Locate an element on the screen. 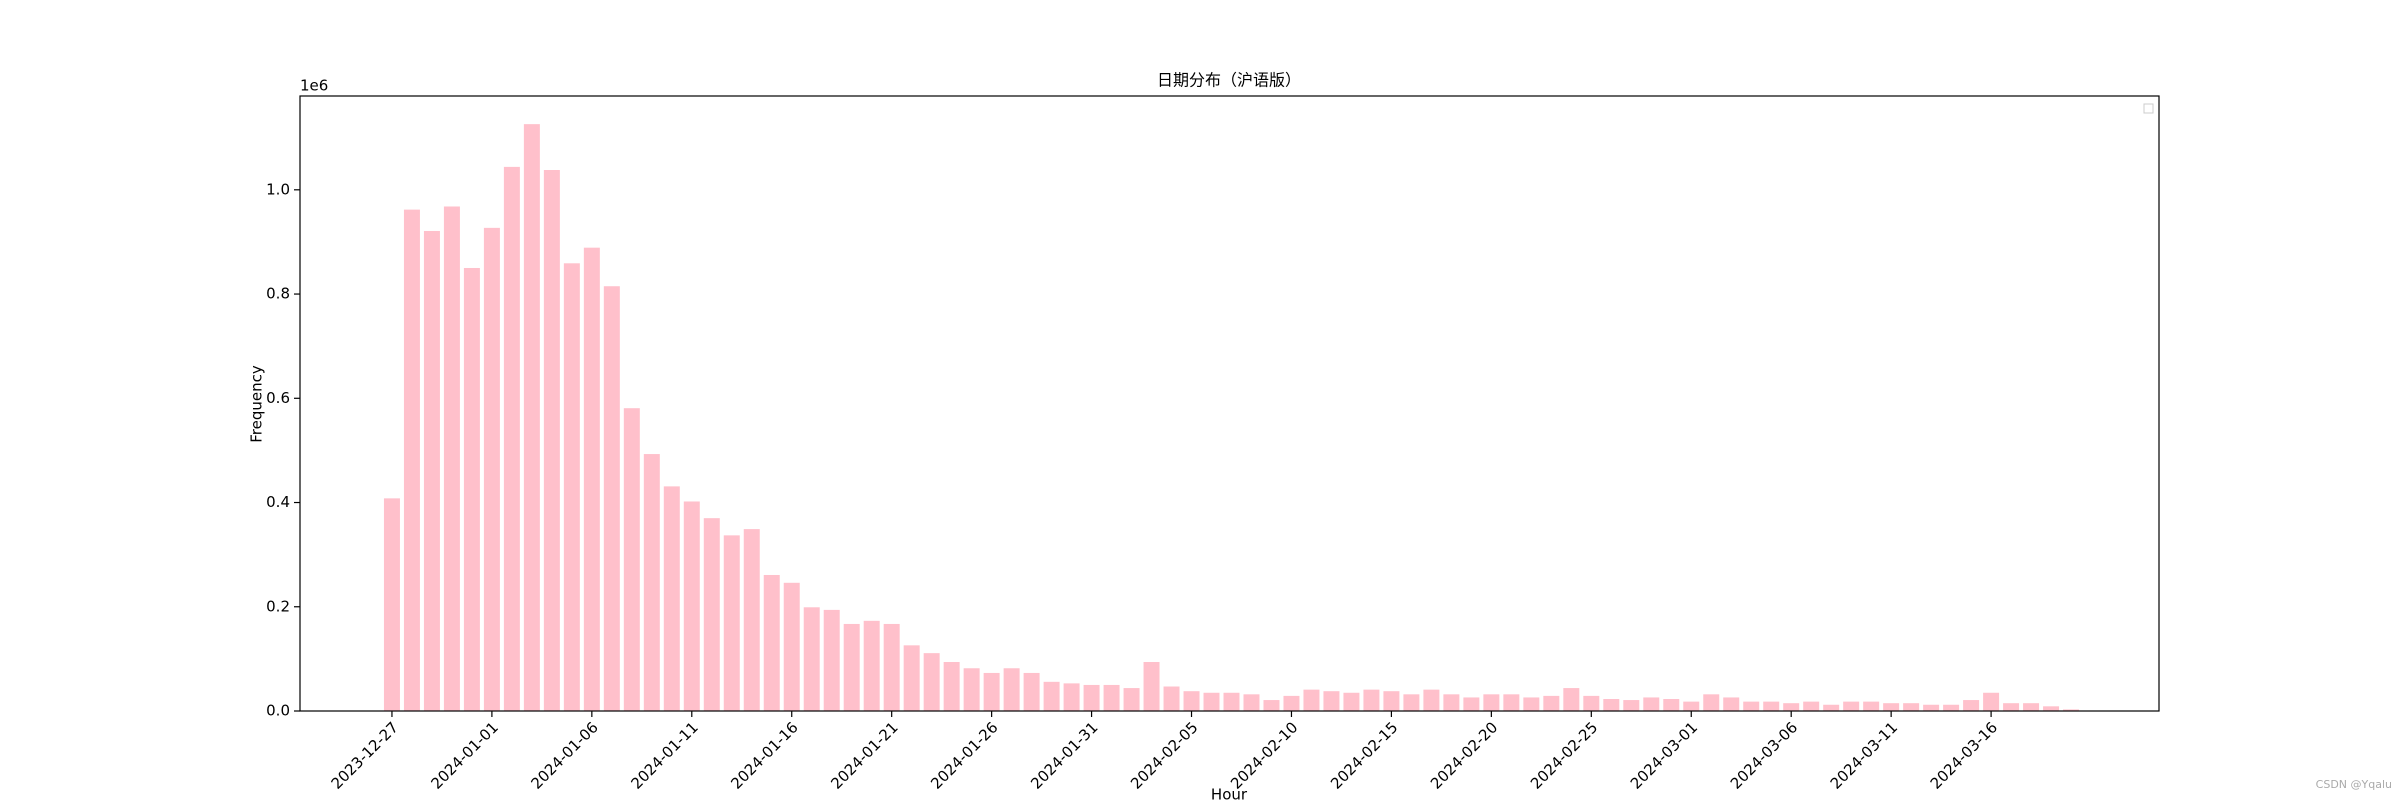  x-tick-label: 2024-03-01 is located at coordinates (1664, 755).